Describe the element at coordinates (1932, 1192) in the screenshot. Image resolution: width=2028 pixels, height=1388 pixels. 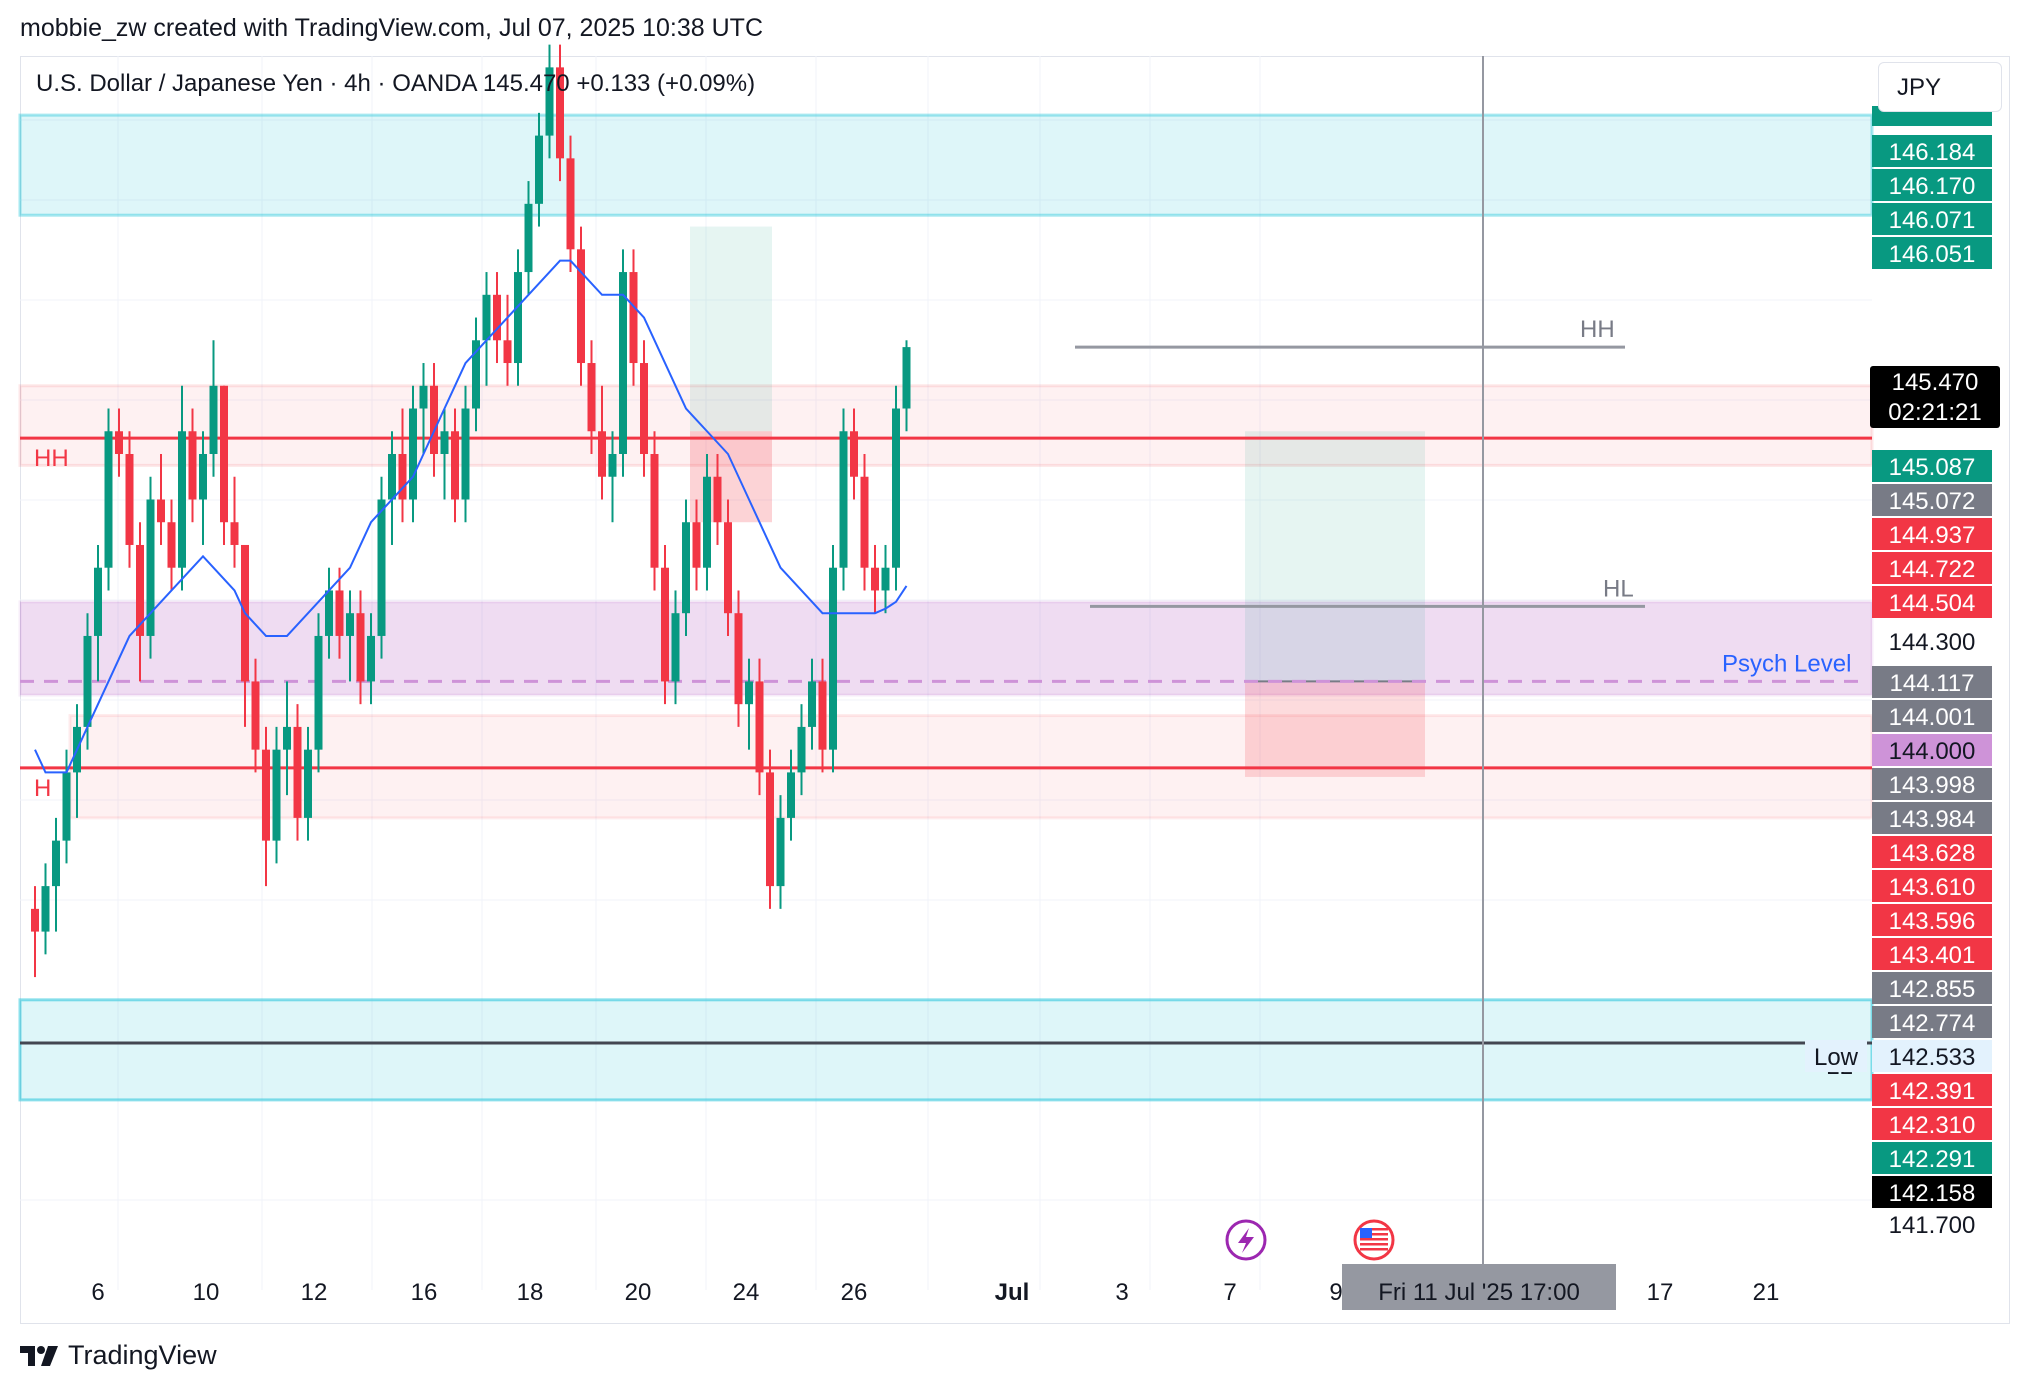
I see `price-label: 142.158` at that location.